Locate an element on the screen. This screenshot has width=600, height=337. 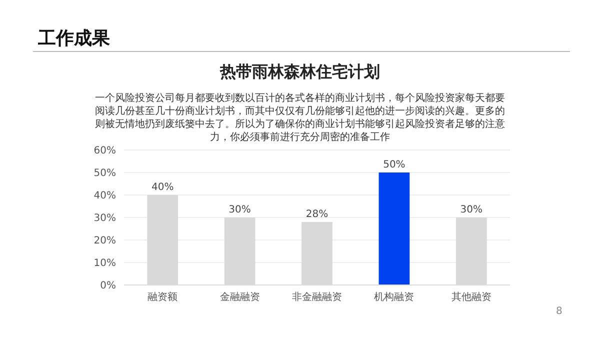
data-label: 40% is located at coordinates (162, 187).